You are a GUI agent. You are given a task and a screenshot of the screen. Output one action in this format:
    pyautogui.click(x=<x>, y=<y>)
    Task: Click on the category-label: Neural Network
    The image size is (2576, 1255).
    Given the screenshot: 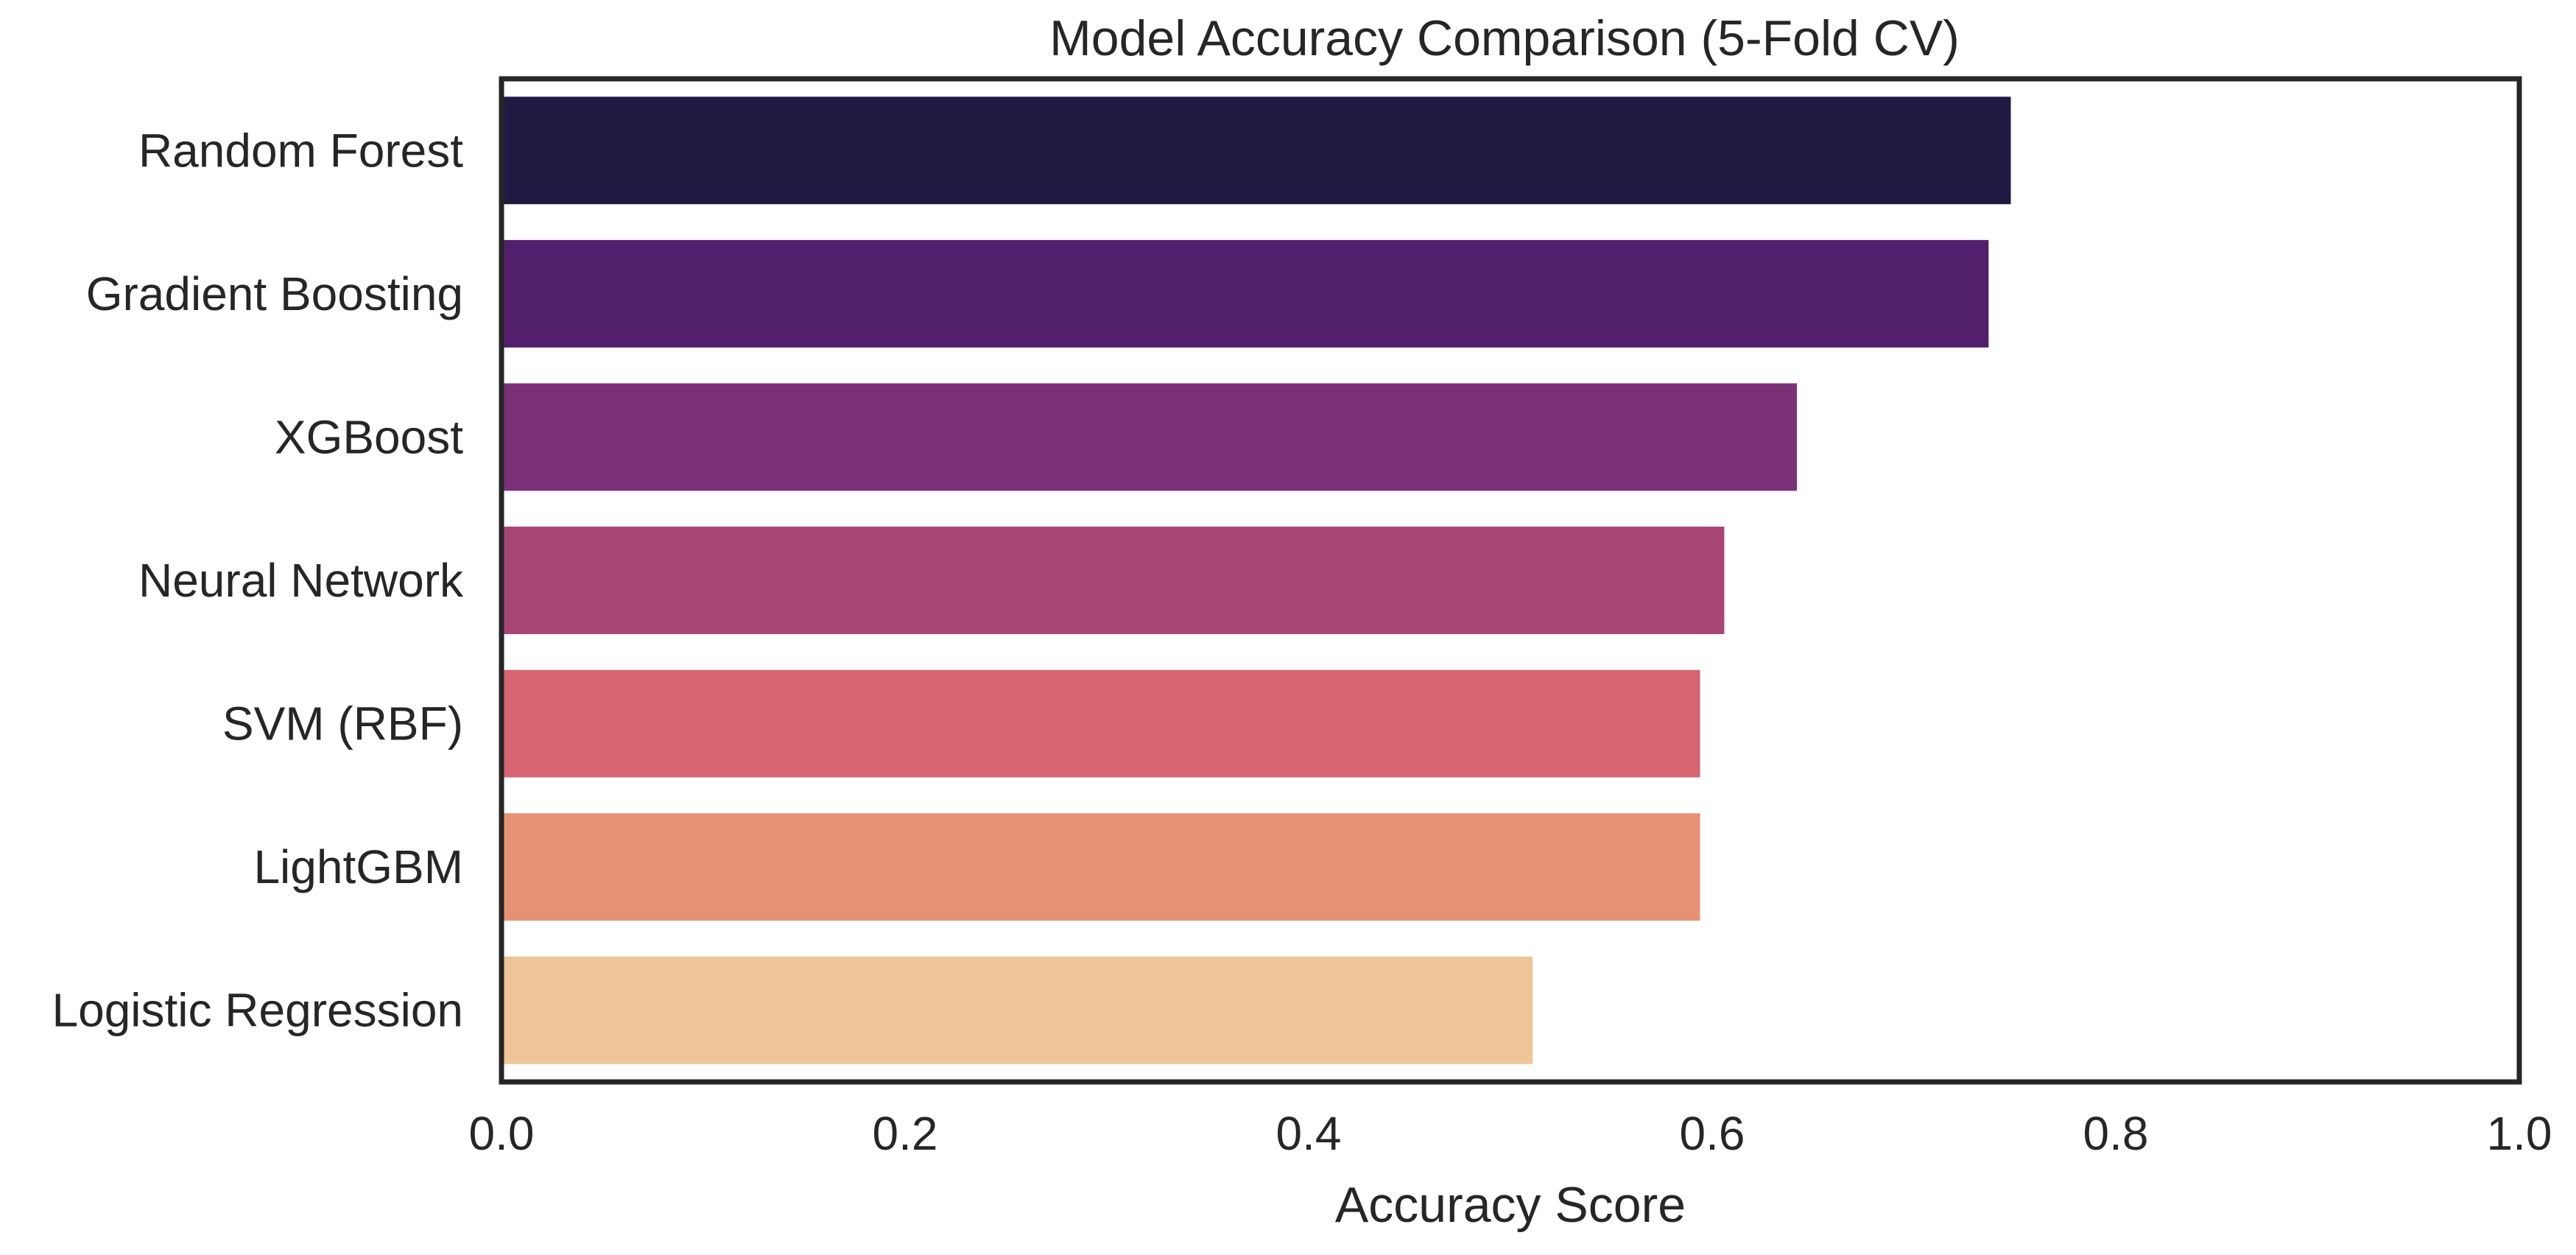 What is the action you would take?
    pyautogui.click(x=301, y=580)
    